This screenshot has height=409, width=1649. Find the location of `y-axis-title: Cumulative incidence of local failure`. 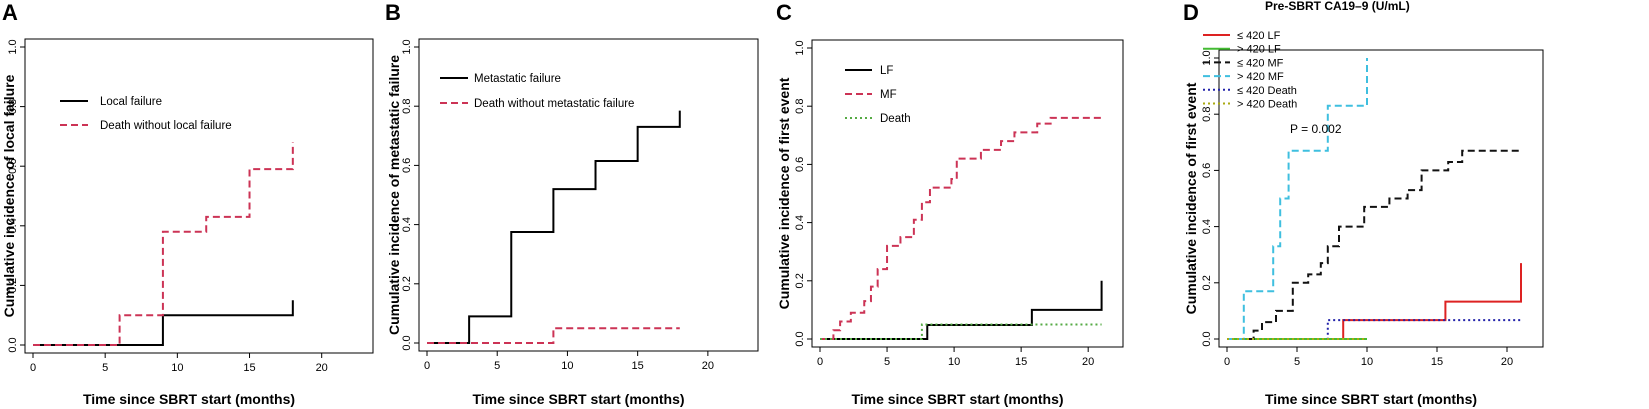

y-axis-title: Cumulative incidence of local failure is located at coordinates (9, 195).